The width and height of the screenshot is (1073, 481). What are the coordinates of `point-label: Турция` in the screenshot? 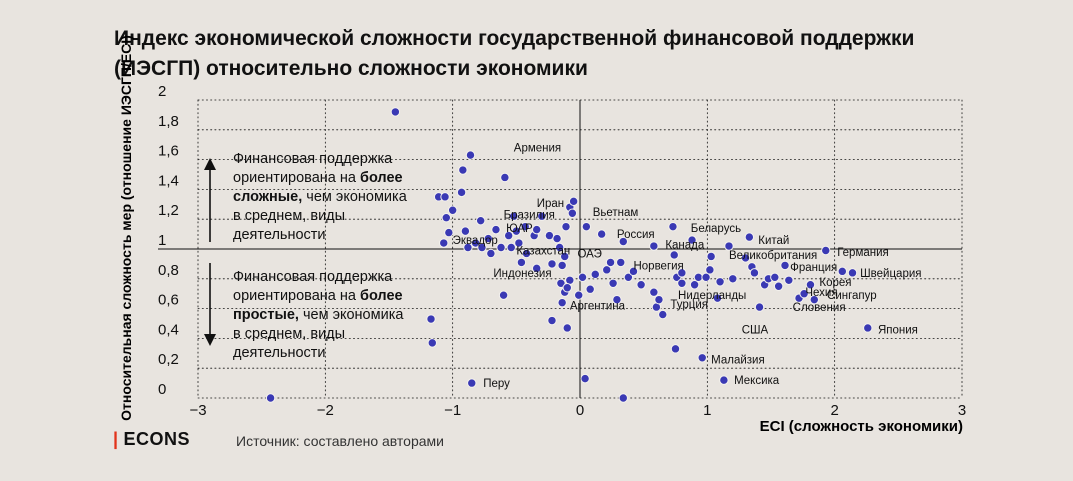 It's located at (689, 305).